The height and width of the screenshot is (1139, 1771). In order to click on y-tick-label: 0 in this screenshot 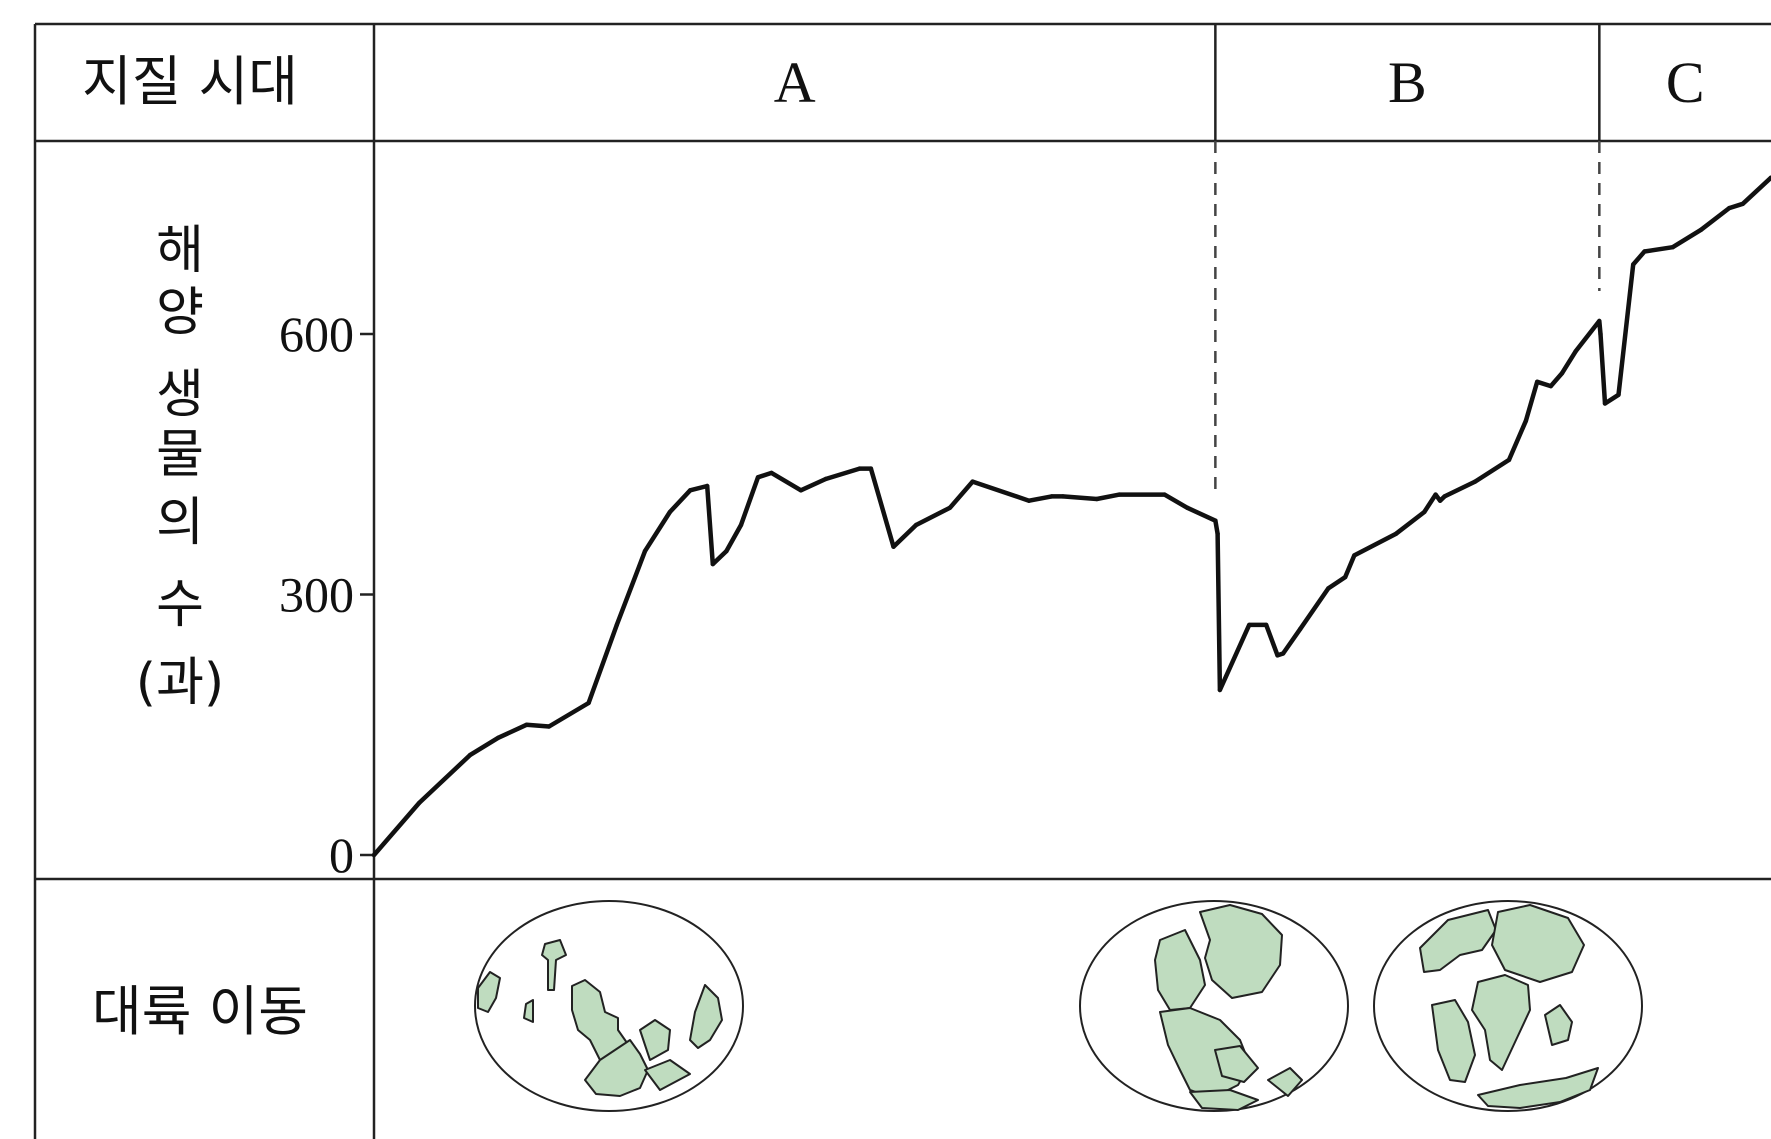, I will do `click(341, 855)`.